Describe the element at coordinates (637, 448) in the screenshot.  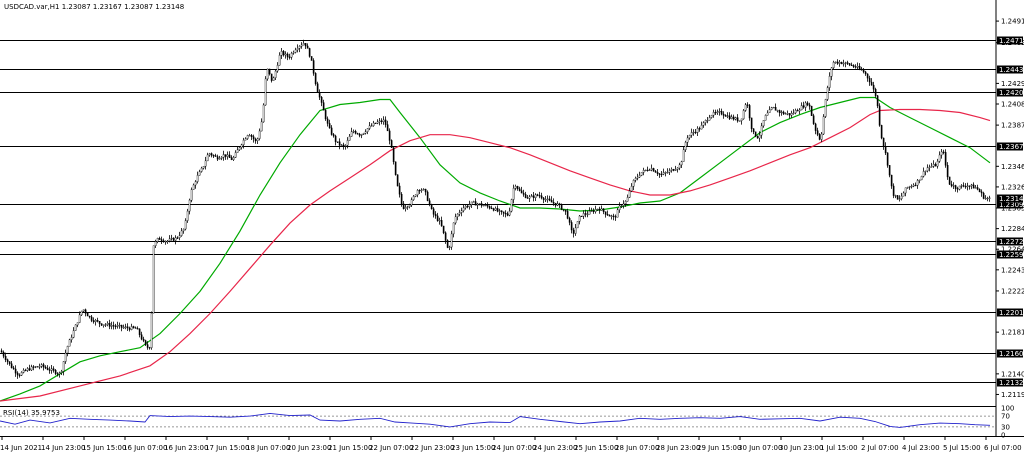
I see `x-tick-label: 28 Jun 07:00` at that location.